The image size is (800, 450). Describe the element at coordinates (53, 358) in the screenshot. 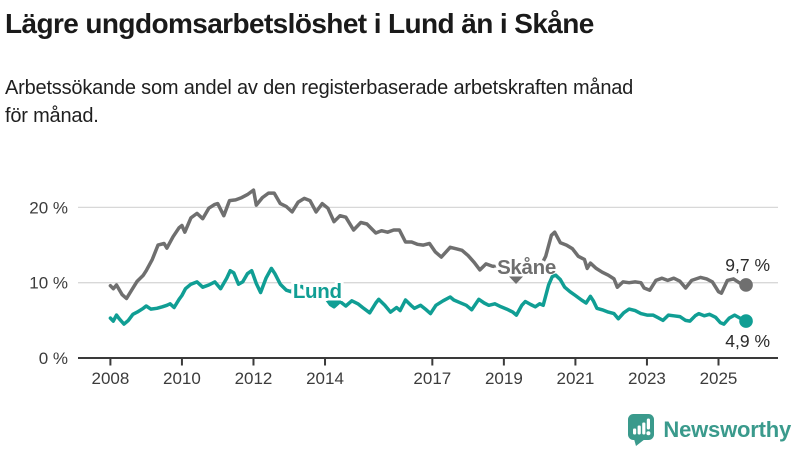

I see `y-tick-label: 0 %` at that location.